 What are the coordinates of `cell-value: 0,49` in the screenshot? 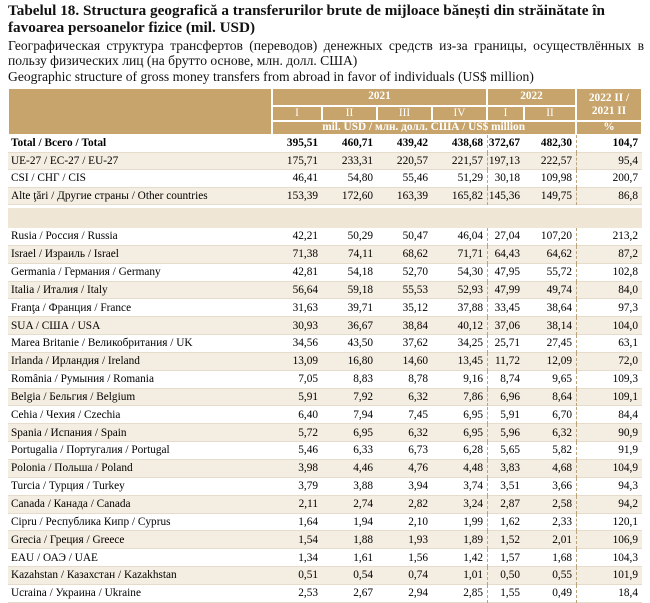 It's located at (562, 593).